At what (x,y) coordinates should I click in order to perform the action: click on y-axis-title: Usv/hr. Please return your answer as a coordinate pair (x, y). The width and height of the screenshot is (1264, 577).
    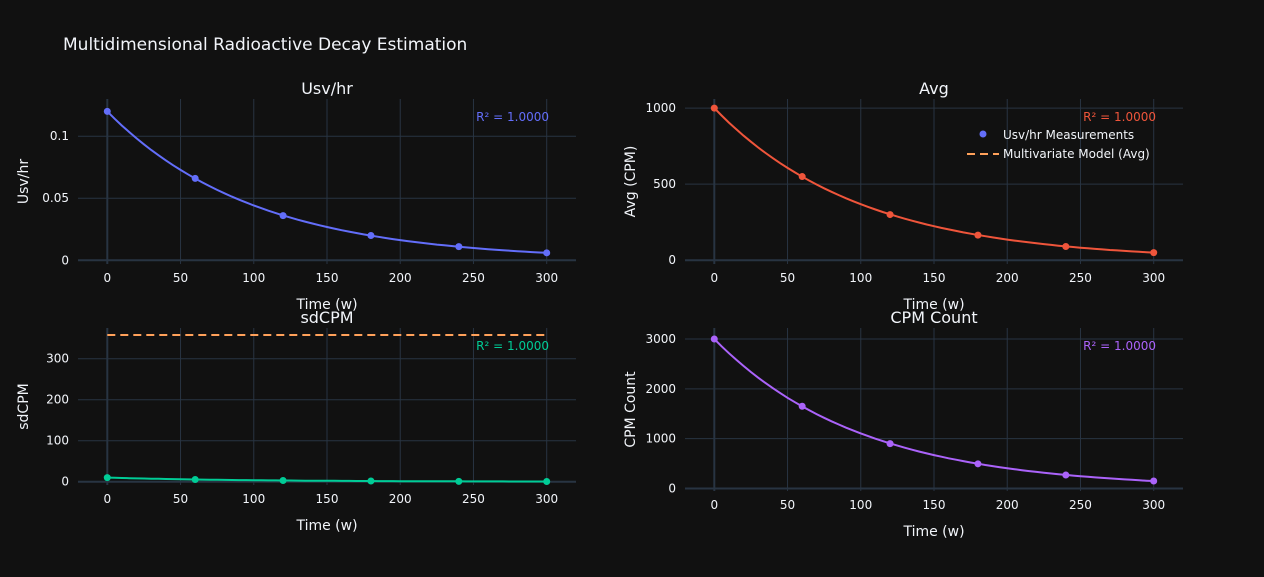
    Looking at the image, I should click on (24, 181).